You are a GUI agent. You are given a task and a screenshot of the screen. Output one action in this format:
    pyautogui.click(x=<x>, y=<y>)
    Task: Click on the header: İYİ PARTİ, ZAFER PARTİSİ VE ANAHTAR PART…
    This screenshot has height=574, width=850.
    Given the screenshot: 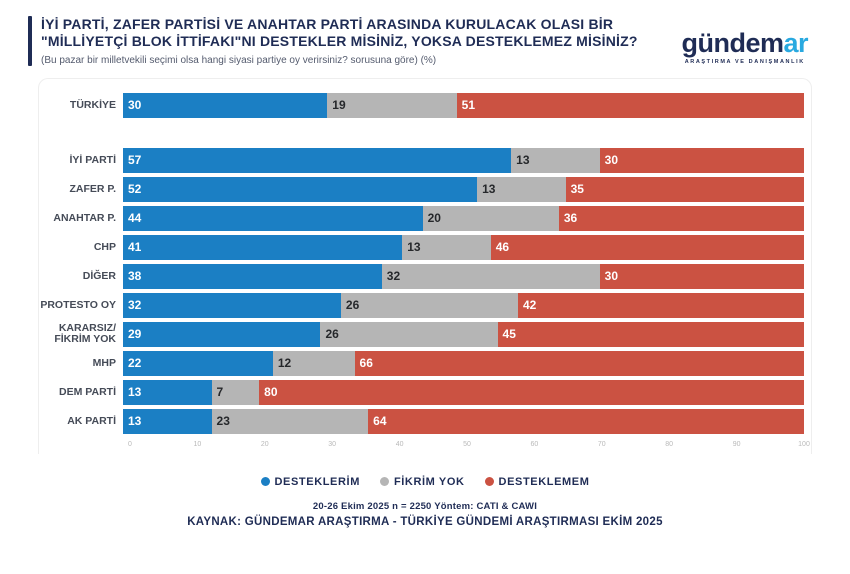 What is the action you would take?
    pyautogui.click(x=425, y=41)
    